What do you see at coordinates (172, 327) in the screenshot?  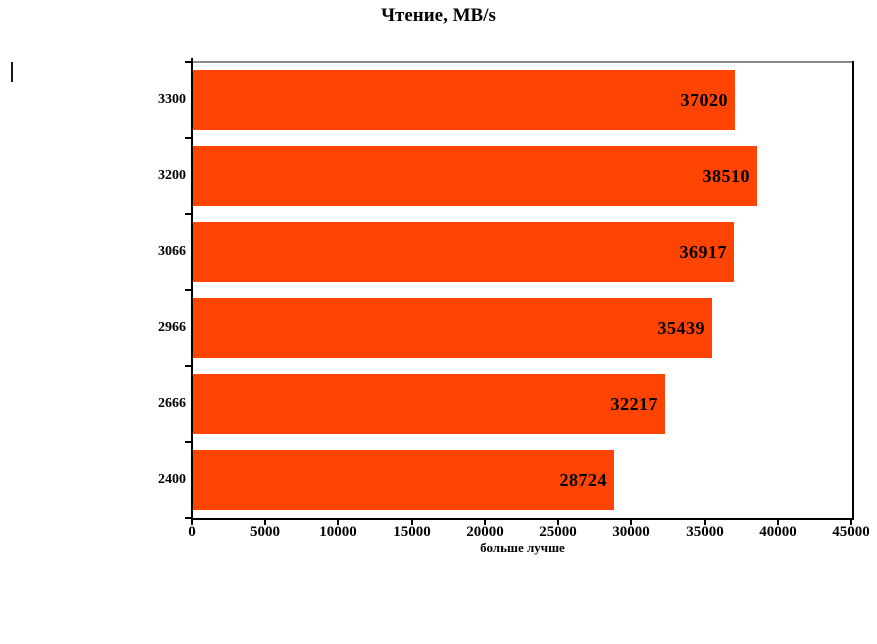 I see `y-category-label: 2966` at bounding box center [172, 327].